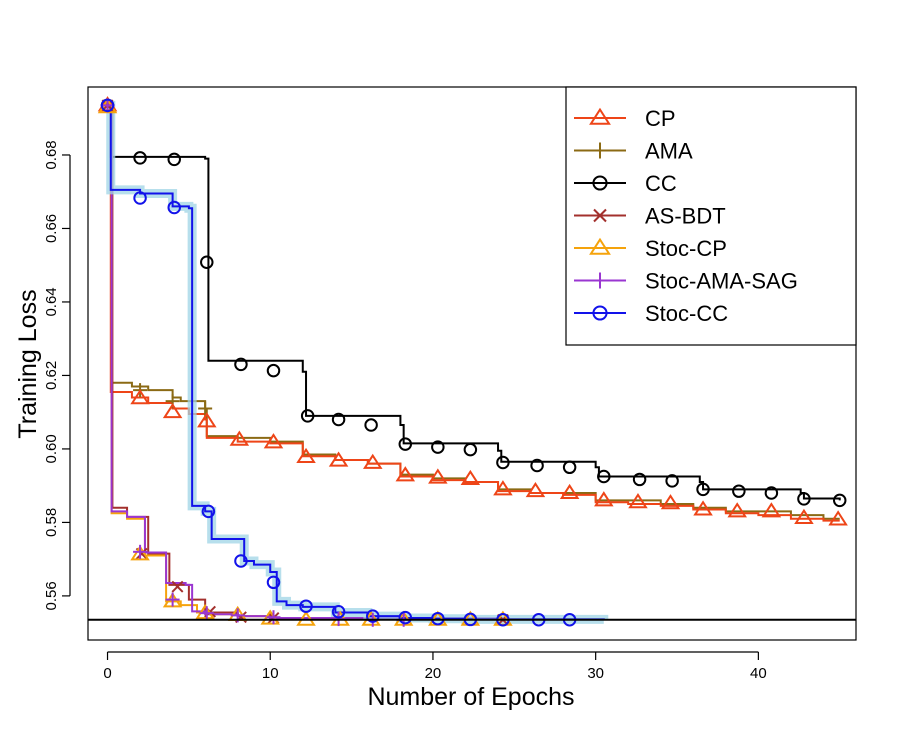 The height and width of the screenshot is (751, 900). I want to click on legend: CP AMA CC AS-BDT Stoc-CP Stoc-AMA-SAG Stoc-CC, so click(711, 216).